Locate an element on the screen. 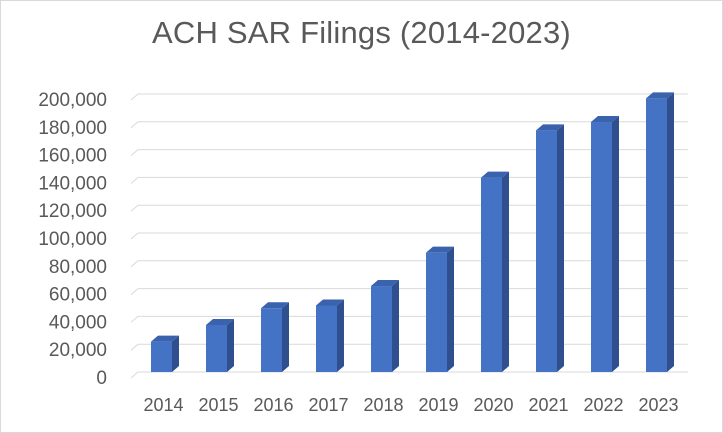  y-tick-label: 180,000 is located at coordinates (72, 128).